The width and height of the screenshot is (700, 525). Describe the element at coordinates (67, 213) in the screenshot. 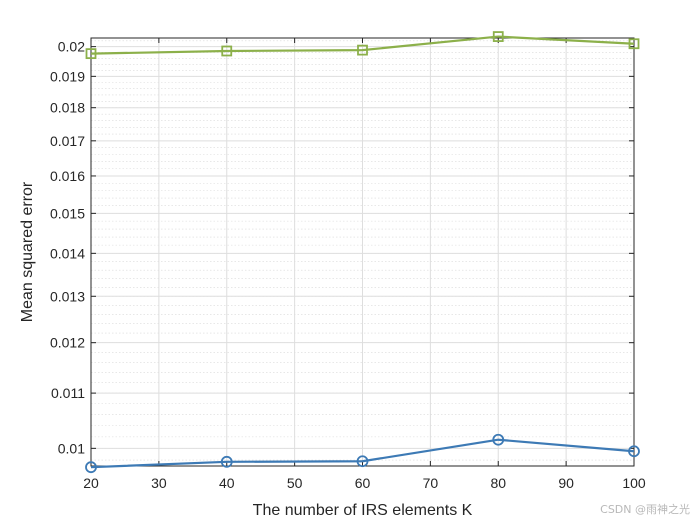

I see `y-tick-label: 0.015` at that location.